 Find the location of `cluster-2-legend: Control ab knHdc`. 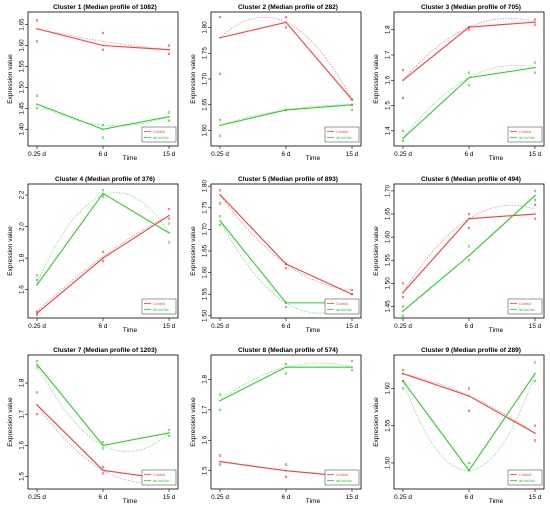

cluster-2-legend: Control ab knHdc is located at coordinates (342, 134).